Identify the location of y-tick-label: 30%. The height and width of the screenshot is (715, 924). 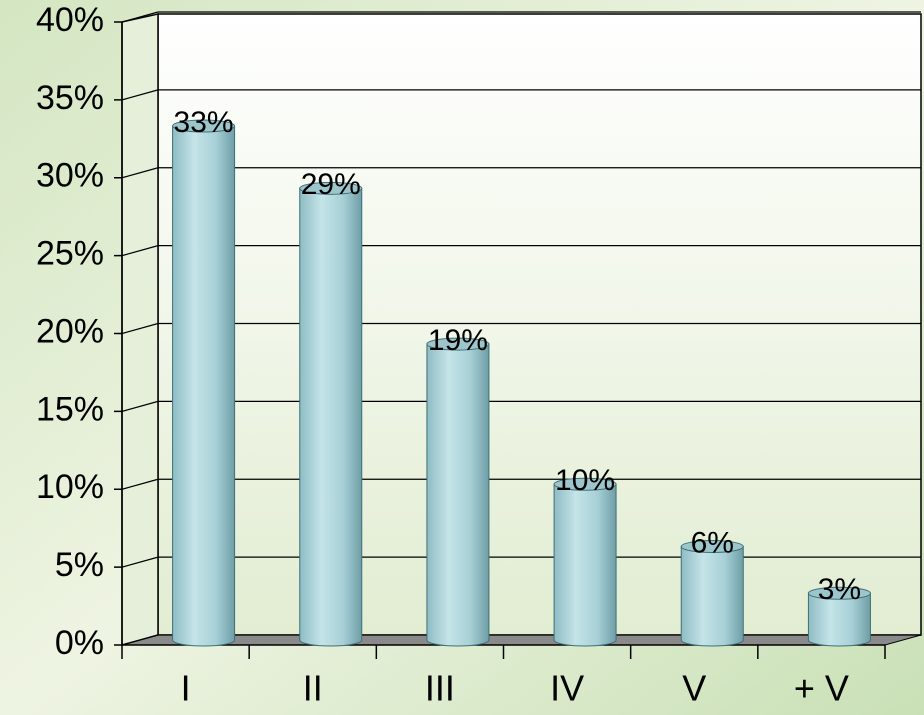
(70, 176).